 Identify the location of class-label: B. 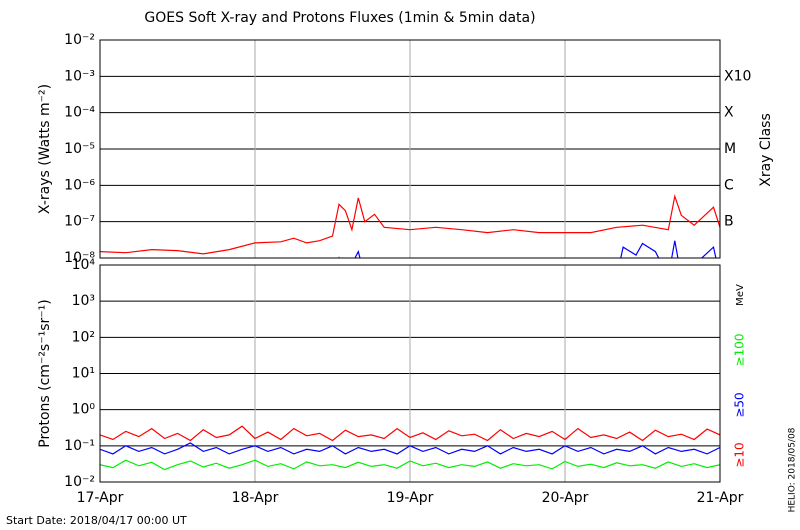
(729, 222).